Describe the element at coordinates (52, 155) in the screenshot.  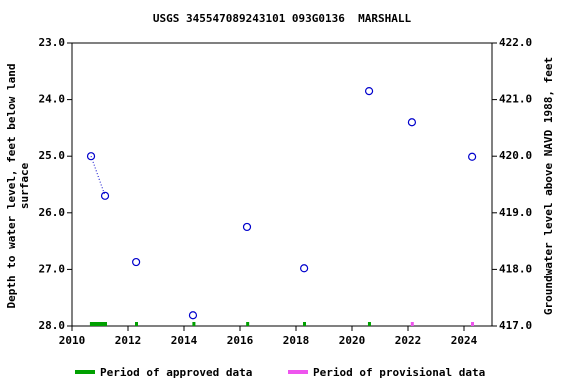
I see `y-tick-label: 25.0` at that location.